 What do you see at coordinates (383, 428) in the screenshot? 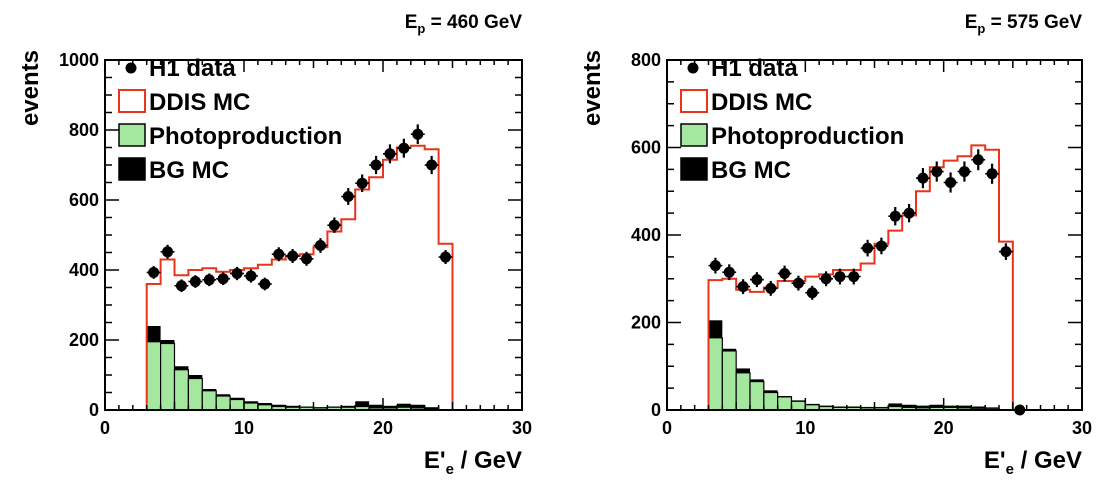
I see `x-tick-label: 20` at bounding box center [383, 428].